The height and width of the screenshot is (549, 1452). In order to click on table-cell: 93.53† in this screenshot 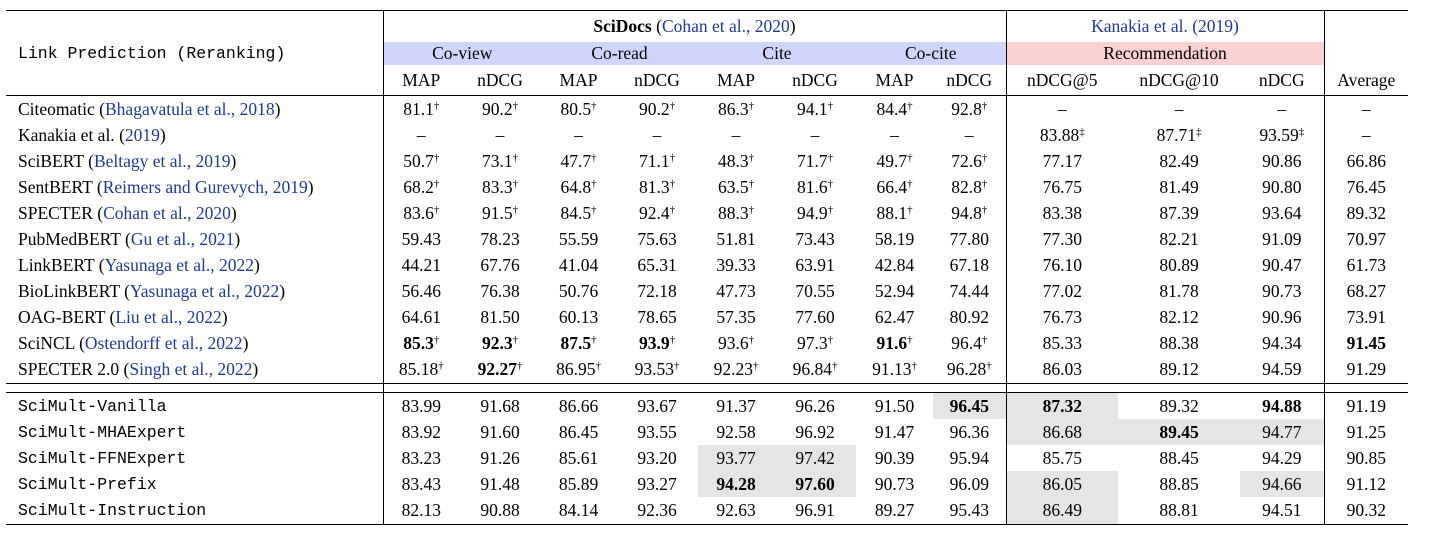, I will do `click(657, 370)`.